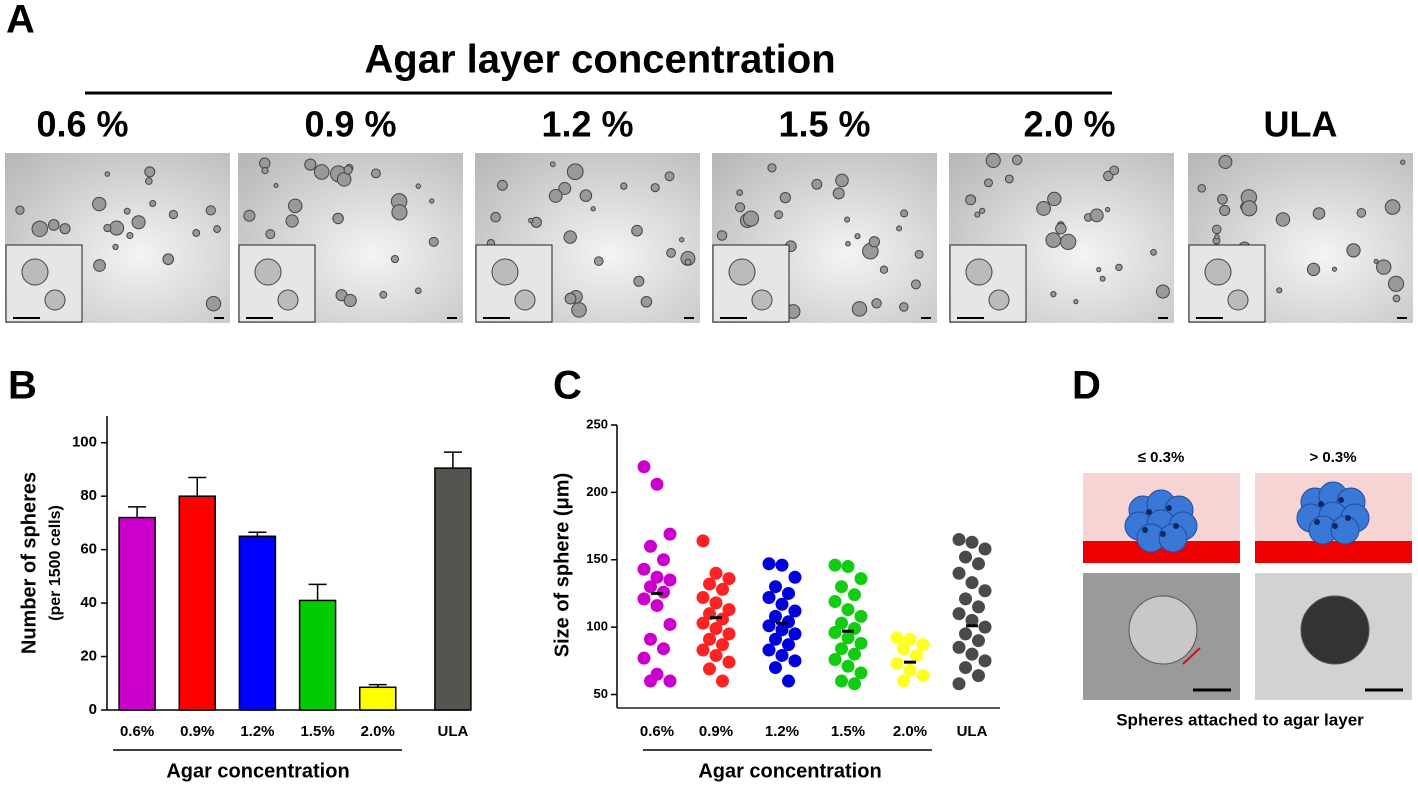 The height and width of the screenshot is (789, 1418). What do you see at coordinates (29, 563) in the screenshot?
I see `y-axis-label: Number of spheres` at bounding box center [29, 563].